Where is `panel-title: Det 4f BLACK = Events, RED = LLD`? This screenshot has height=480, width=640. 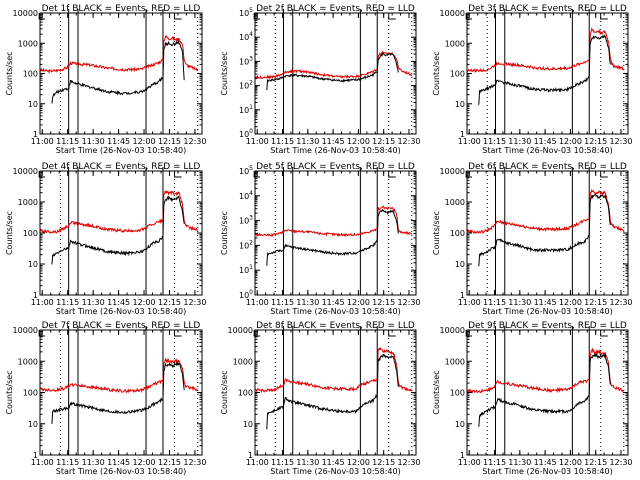 panel-title: Det 4f BLACK = Events, RED = LLD is located at coordinates (121, 167).